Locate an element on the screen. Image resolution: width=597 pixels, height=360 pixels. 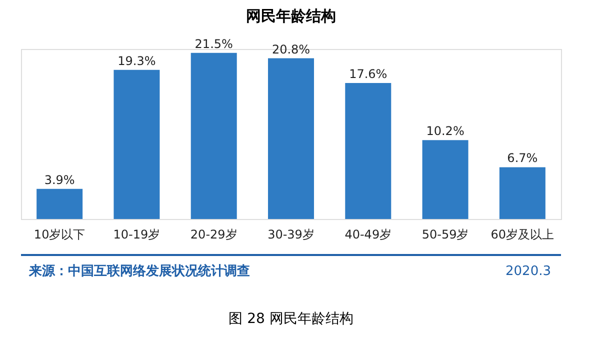
x-tick-label: 30-39岁 is located at coordinates (291, 235).